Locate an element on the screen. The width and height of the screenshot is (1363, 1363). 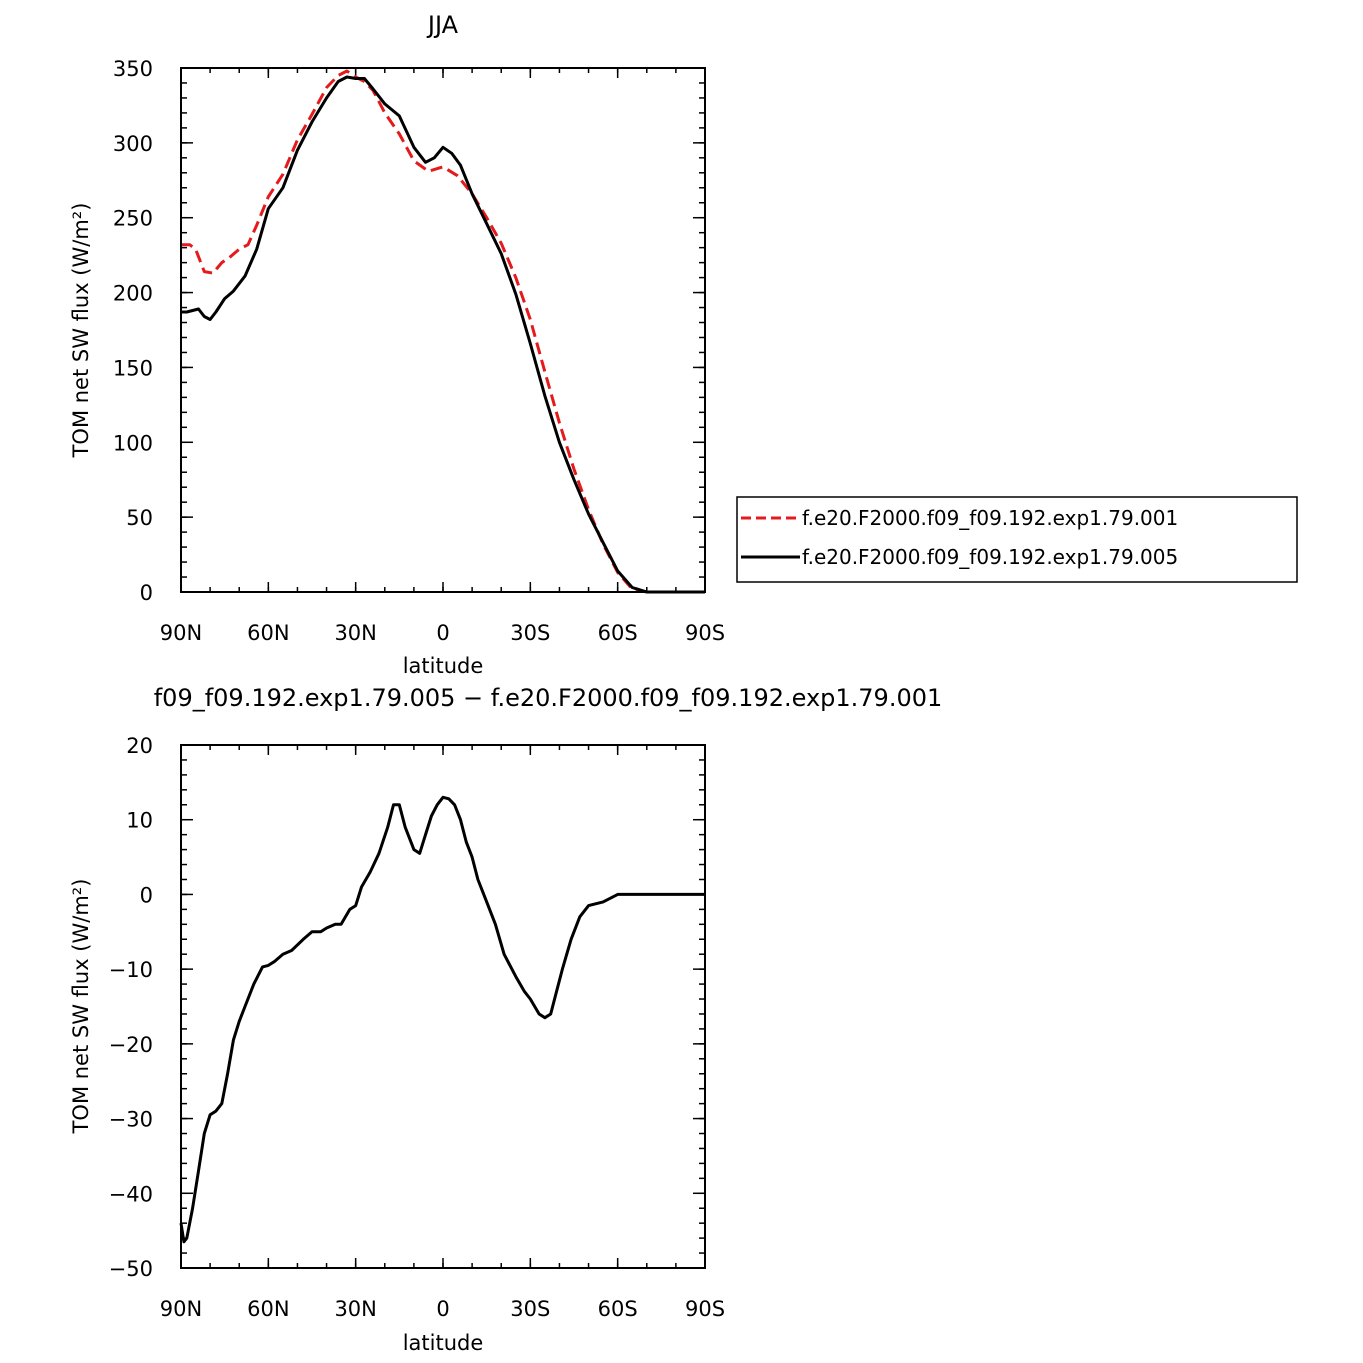
bottom-axis-ticks is located at coordinates (443, 1006).